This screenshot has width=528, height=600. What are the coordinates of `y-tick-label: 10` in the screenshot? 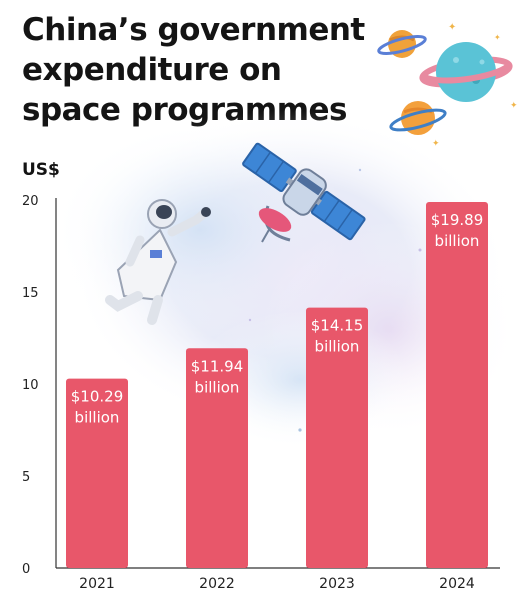 It's located at (30, 385).